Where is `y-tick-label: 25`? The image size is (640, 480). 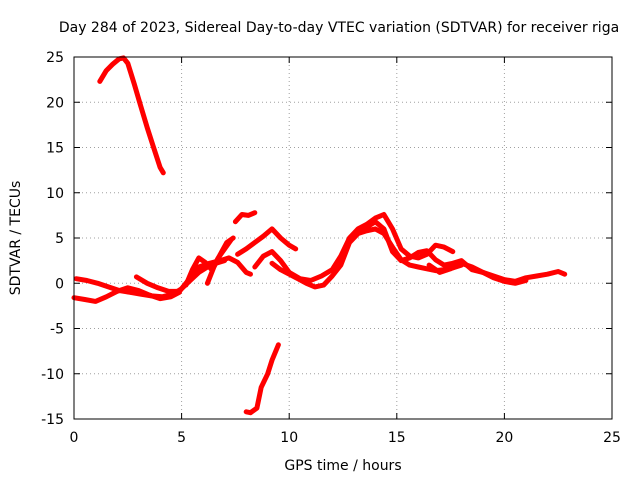
y-tick-label: 25 is located at coordinates (55, 58).